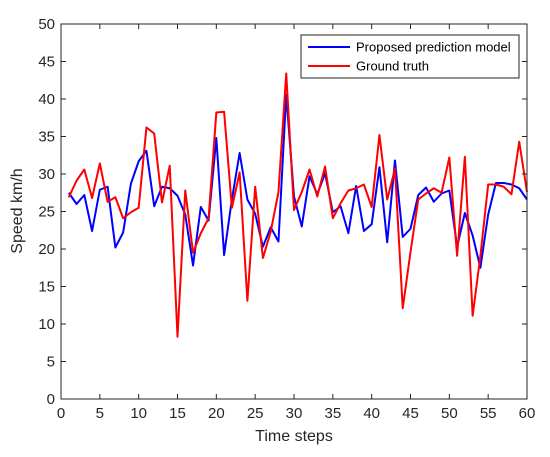 The image size is (550, 457). What do you see at coordinates (410, 413) in the screenshot?
I see `x-tick-label: 45` at bounding box center [410, 413].